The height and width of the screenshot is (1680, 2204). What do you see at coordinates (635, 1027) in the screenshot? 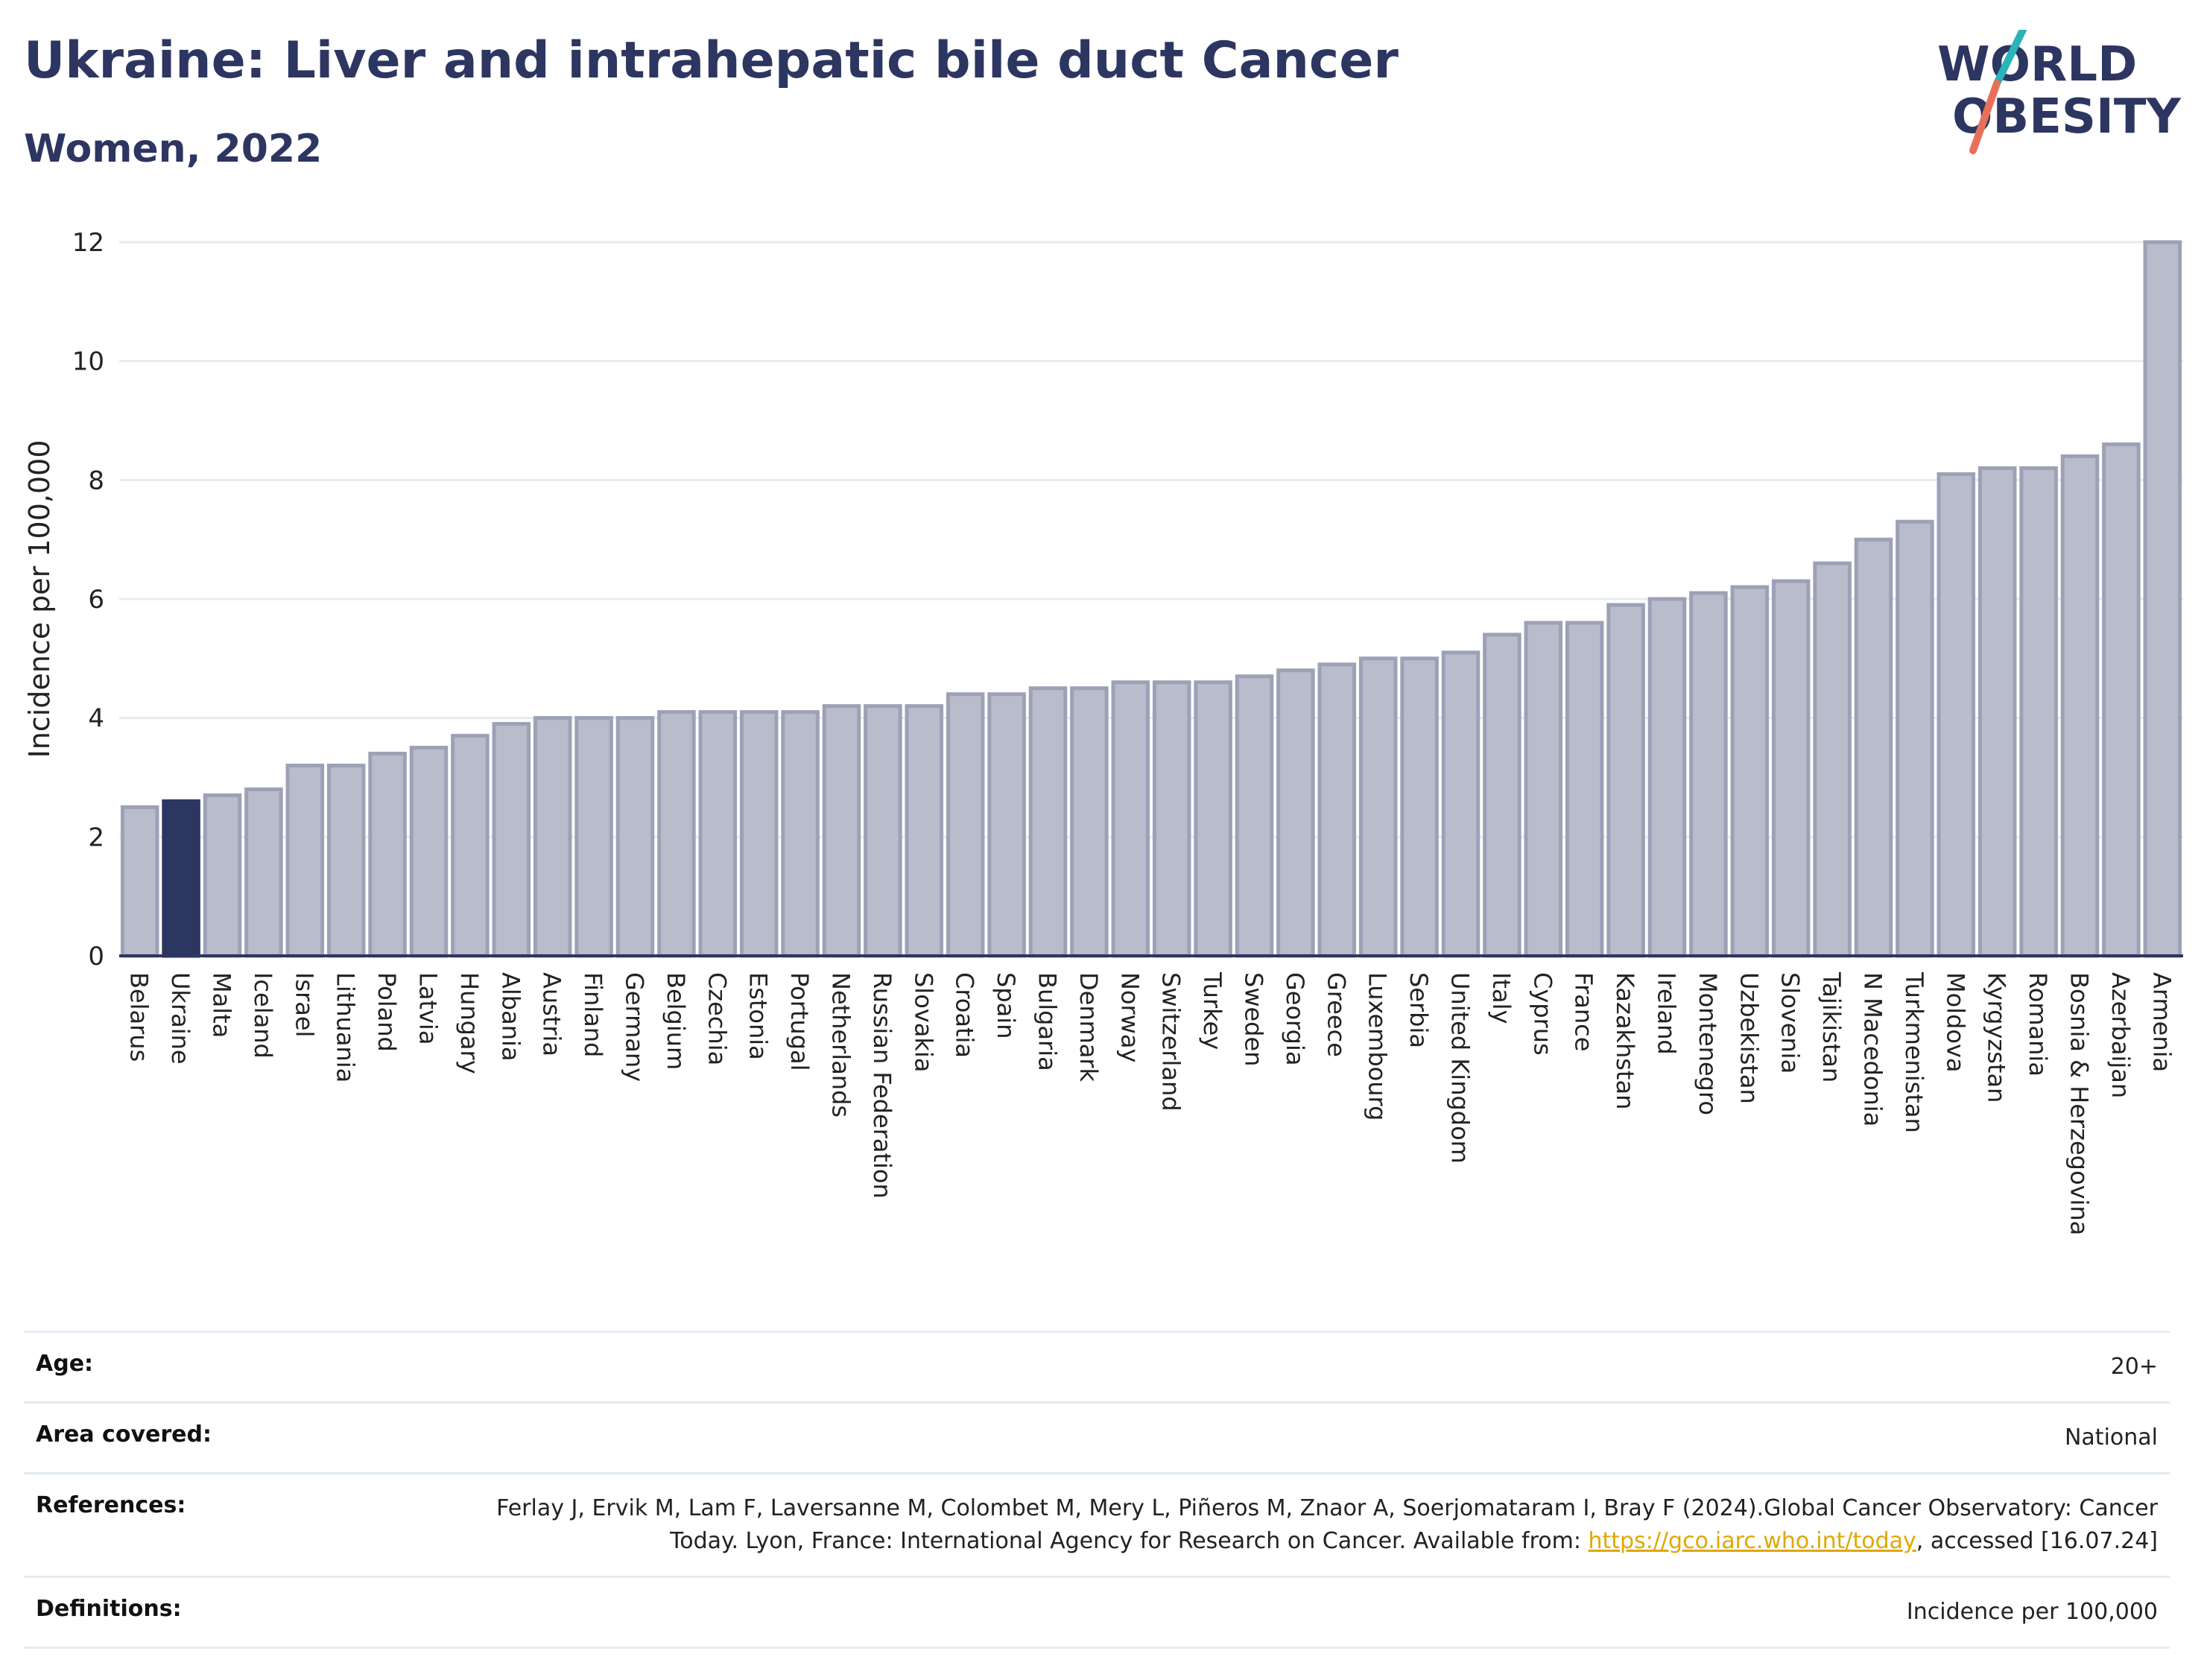
I see `x-tick-label: Germany` at bounding box center [635, 1027].